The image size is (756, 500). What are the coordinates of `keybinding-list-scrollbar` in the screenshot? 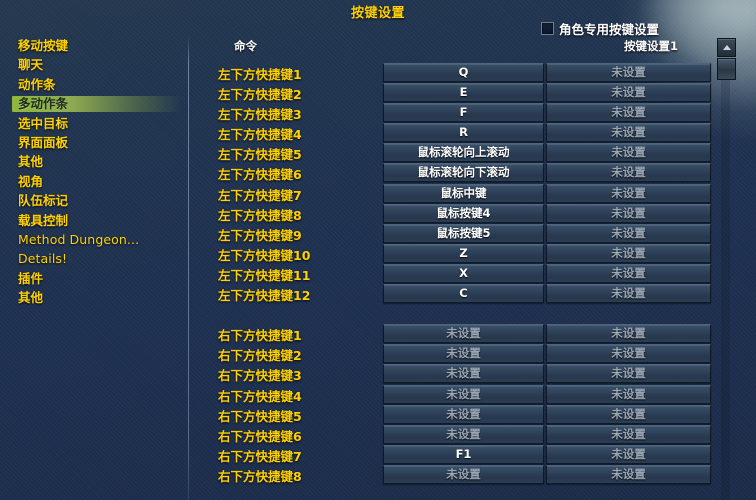 It's located at (726, 269).